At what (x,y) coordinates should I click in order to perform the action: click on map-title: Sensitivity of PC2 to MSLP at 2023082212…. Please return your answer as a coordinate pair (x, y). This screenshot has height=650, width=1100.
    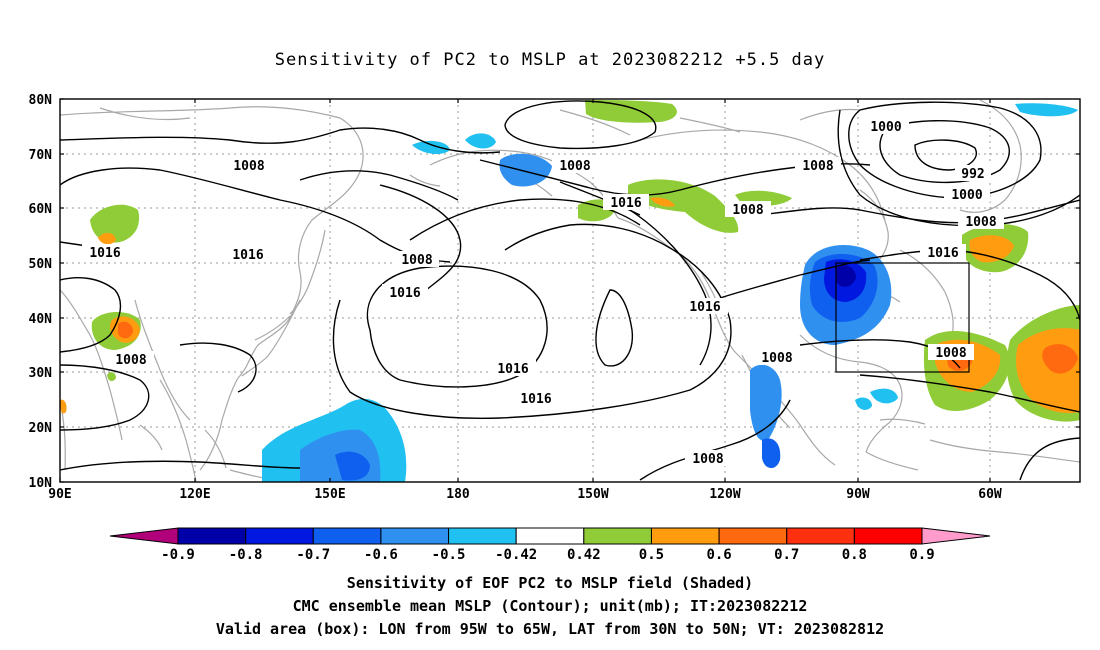
    Looking at the image, I should click on (550, 60).